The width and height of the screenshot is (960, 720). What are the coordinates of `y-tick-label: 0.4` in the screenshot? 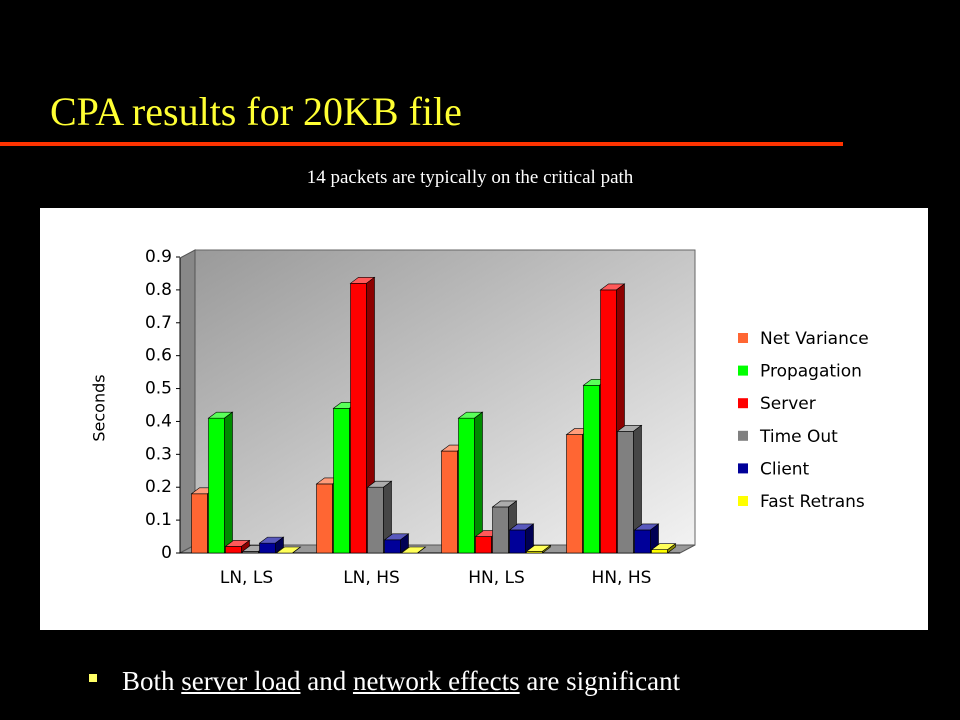 It's located at (158, 421).